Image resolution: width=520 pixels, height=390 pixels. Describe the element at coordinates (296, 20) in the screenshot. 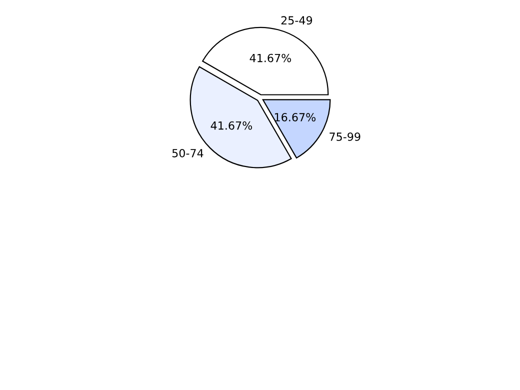

I see `slice-label: 25-49` at that location.